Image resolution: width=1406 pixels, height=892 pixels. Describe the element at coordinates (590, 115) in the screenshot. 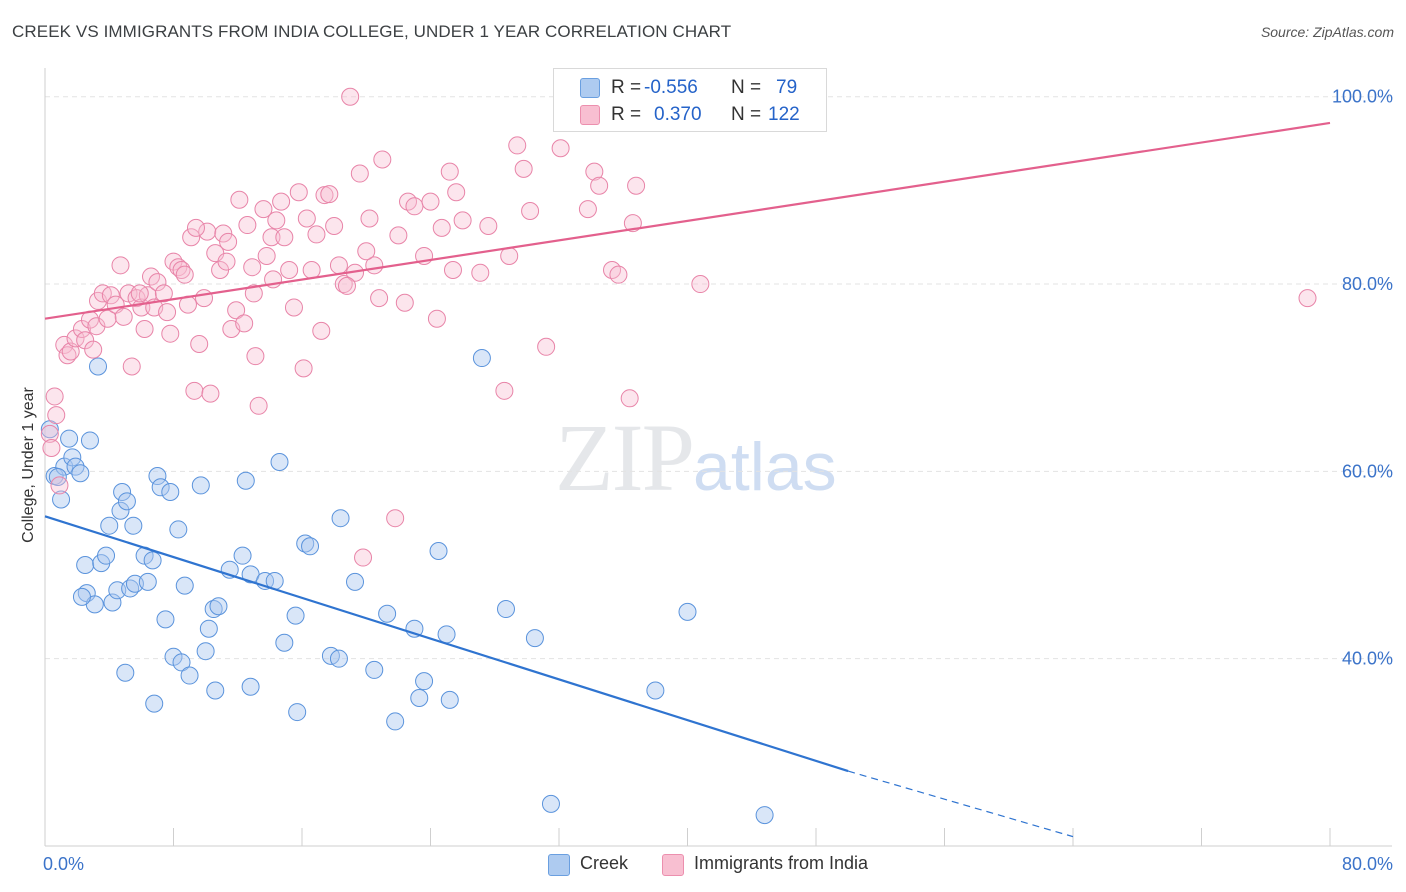

I see `legend-swatch-india` at that location.